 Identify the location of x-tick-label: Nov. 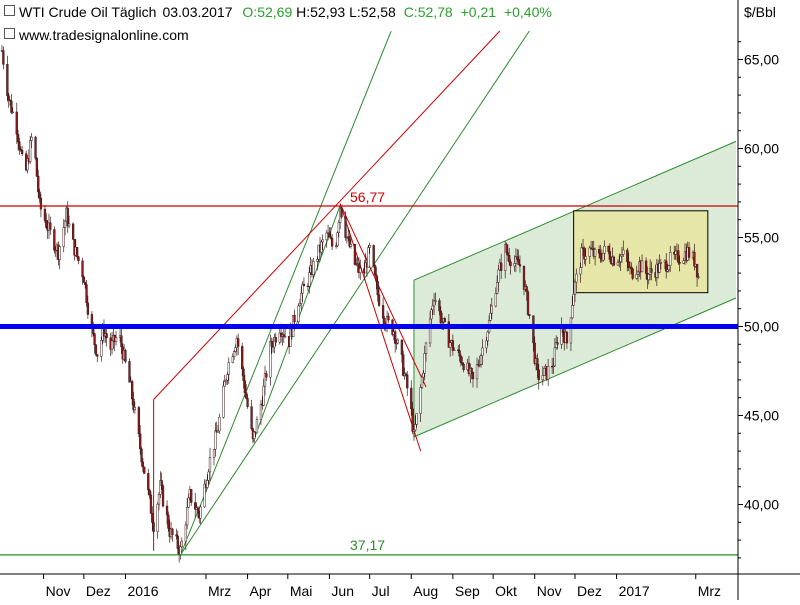
(549, 591).